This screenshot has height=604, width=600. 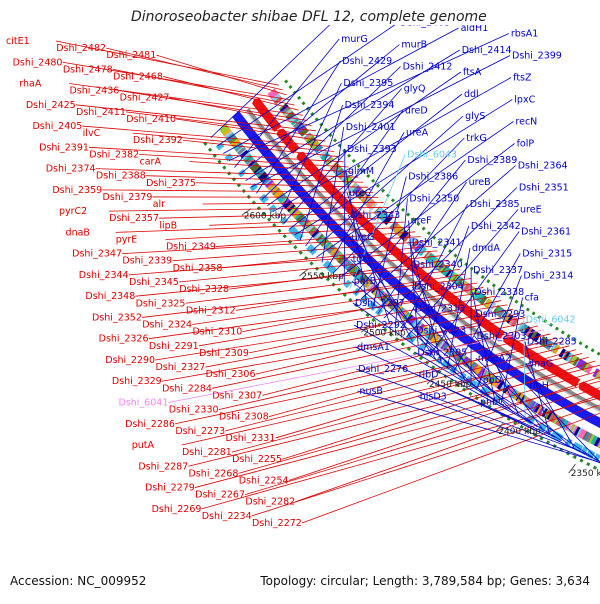 I want to click on gene-label: Dshi_2234, so click(x=227, y=516).